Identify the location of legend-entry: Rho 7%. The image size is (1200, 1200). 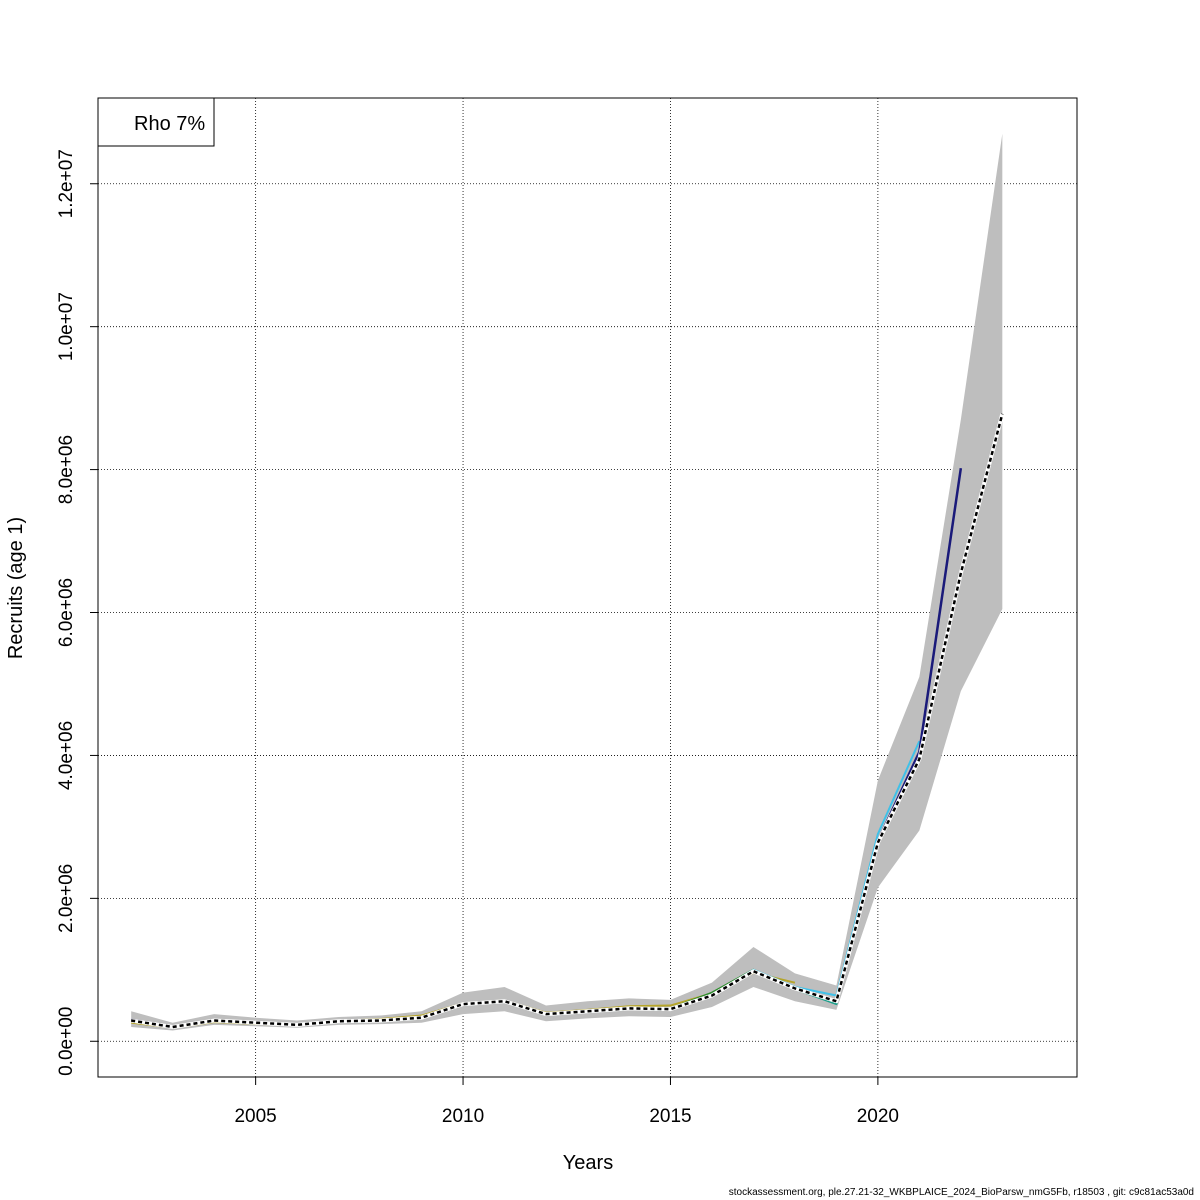
(169, 124).